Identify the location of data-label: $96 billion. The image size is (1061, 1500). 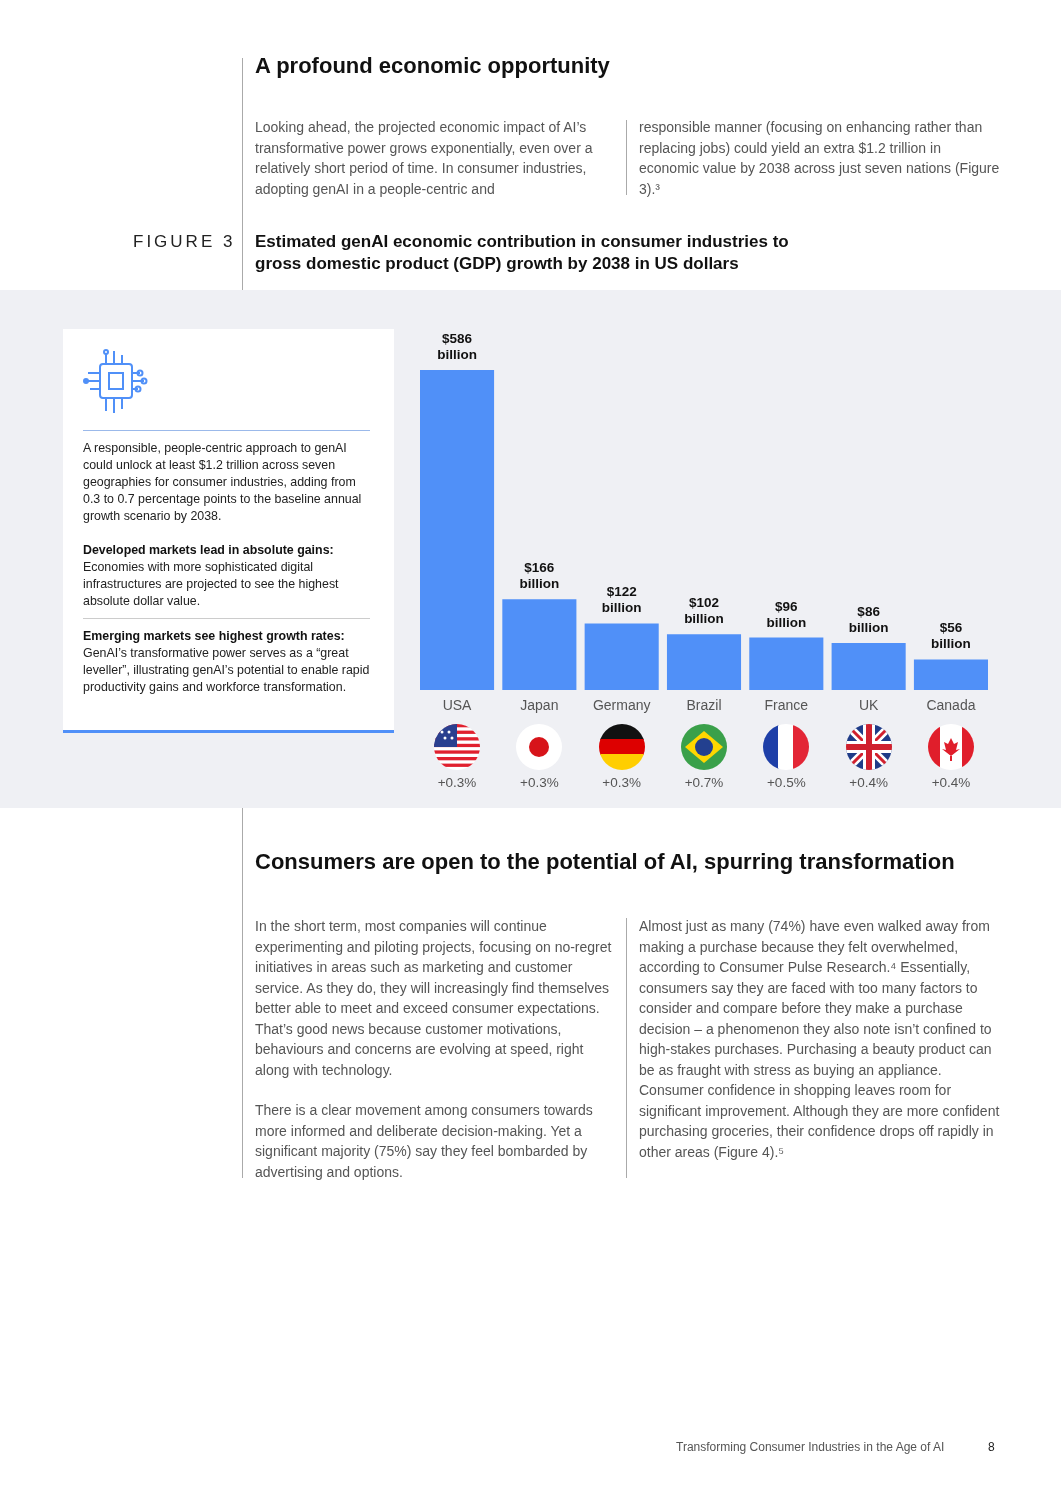
(786, 614).